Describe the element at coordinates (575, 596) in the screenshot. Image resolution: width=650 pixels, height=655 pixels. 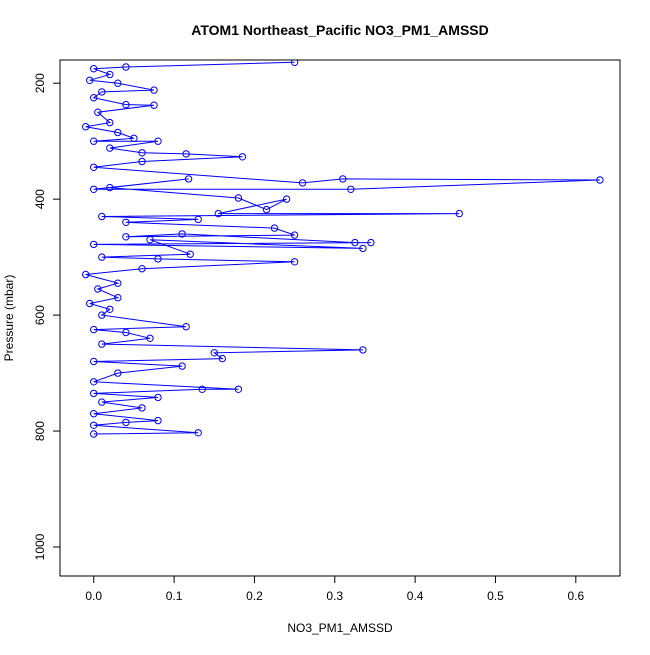
I see `x-tick-label: 0.6` at that location.